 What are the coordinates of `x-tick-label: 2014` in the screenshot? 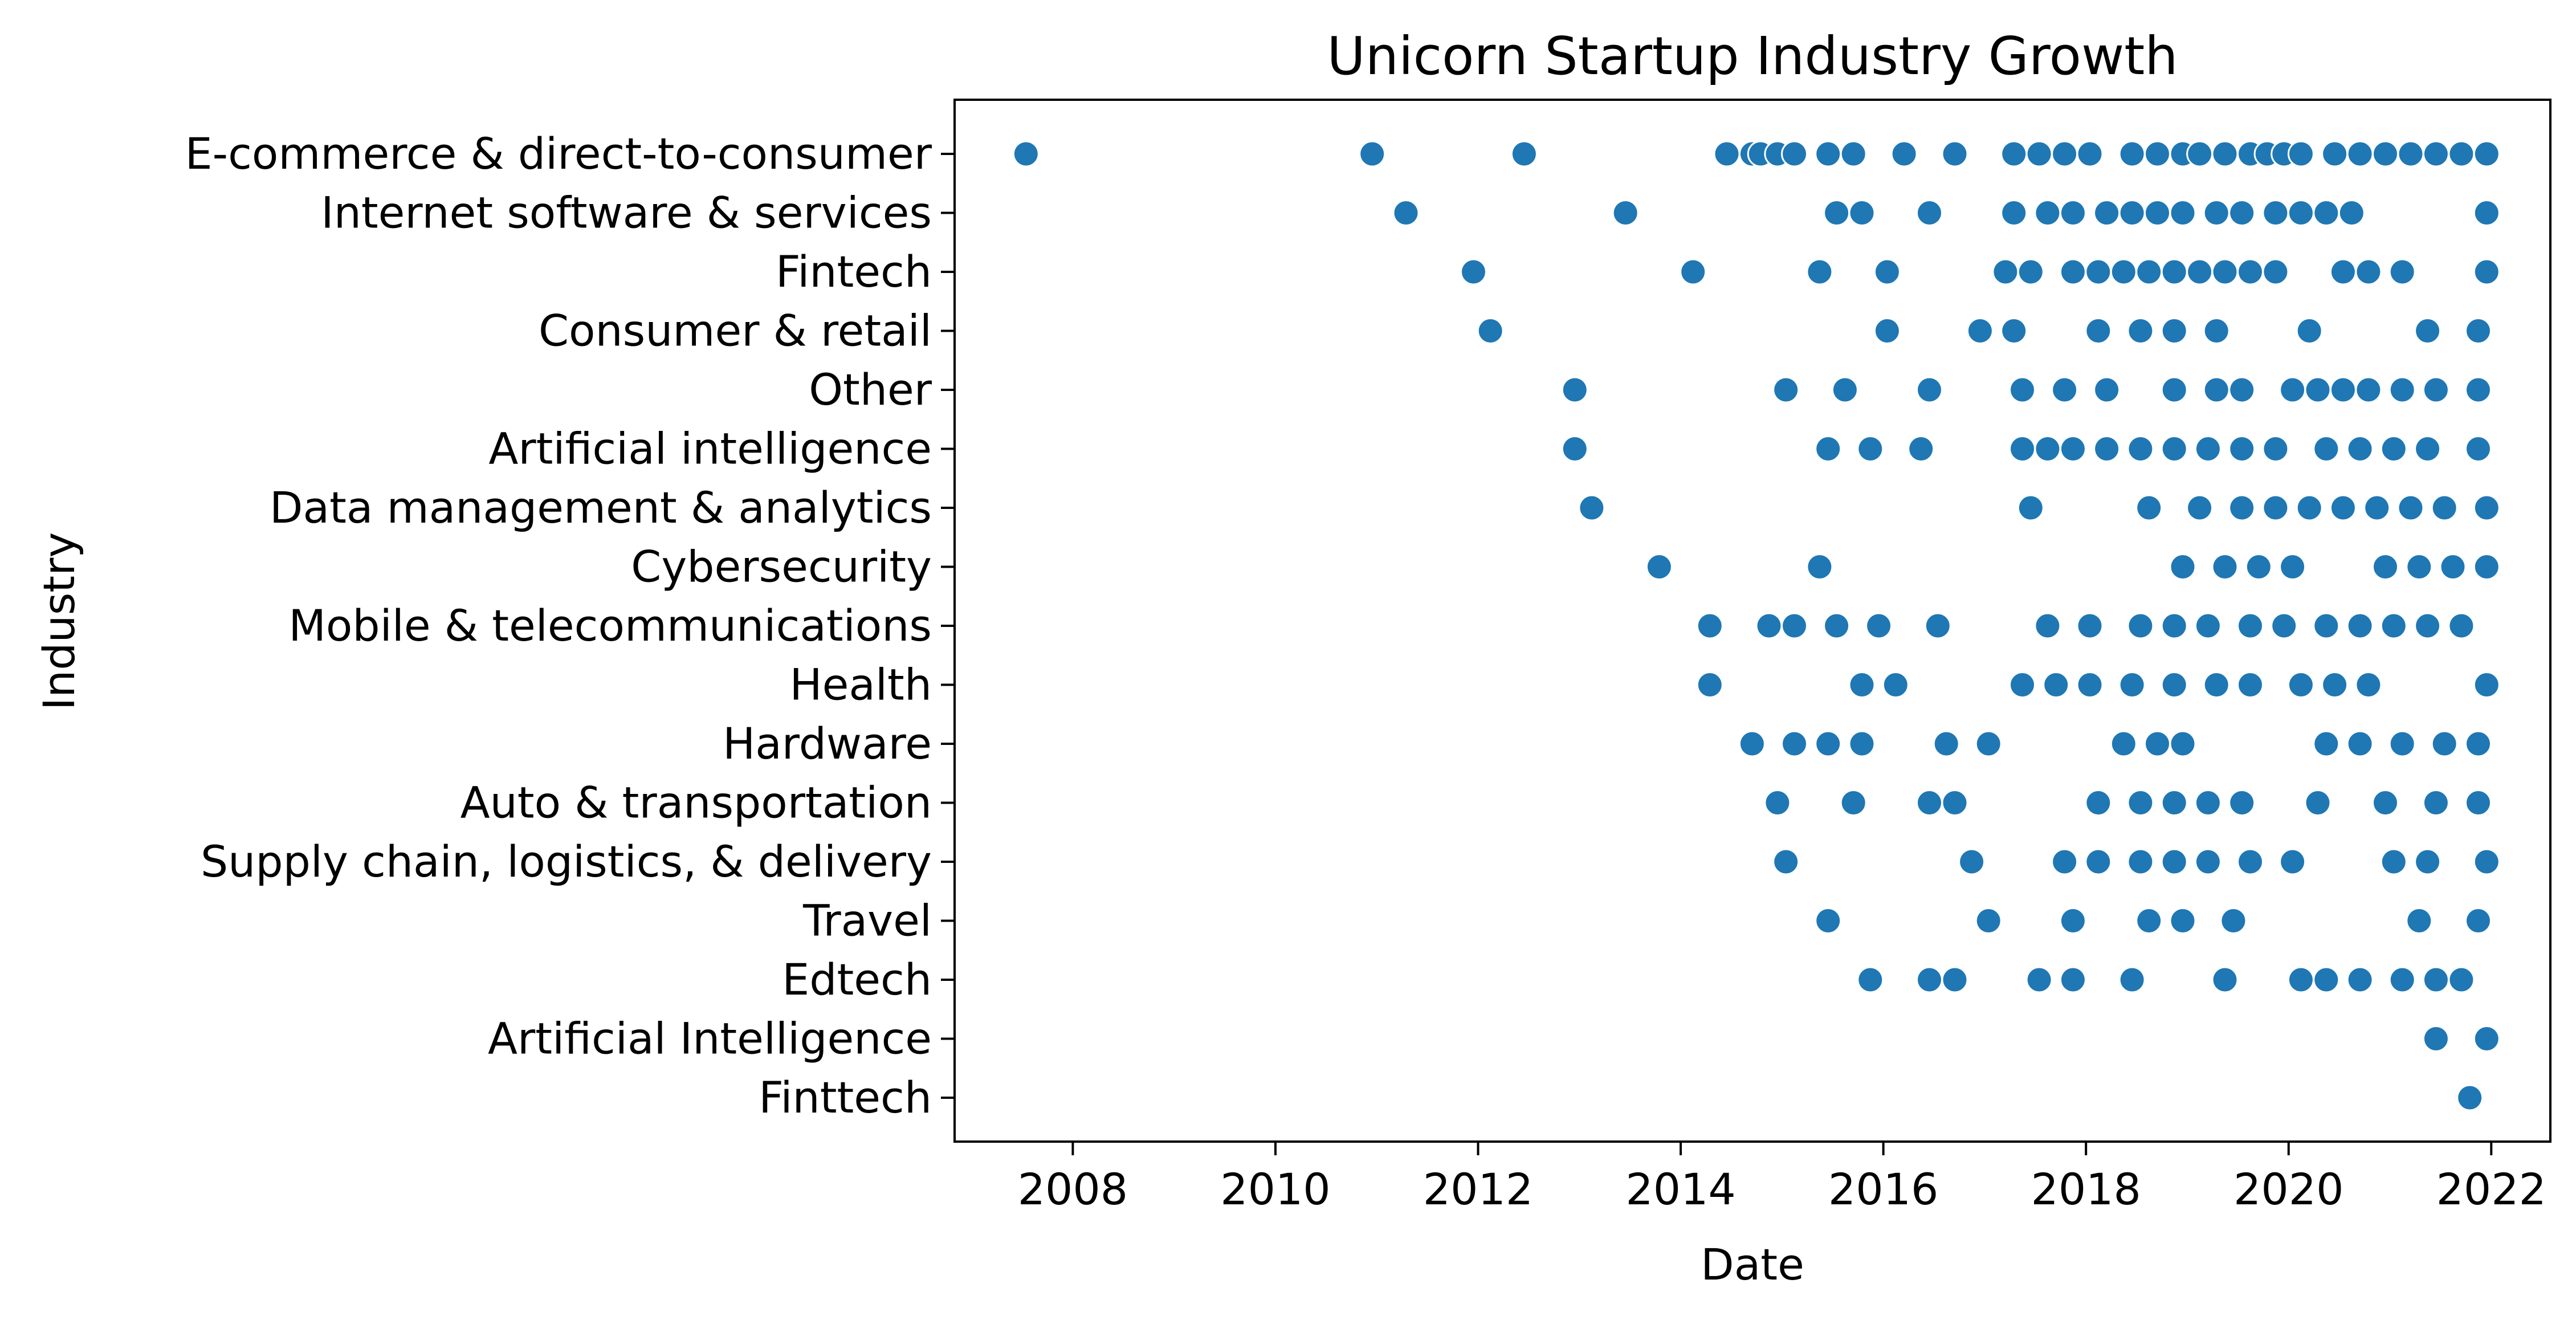 It's located at (1680, 1190).